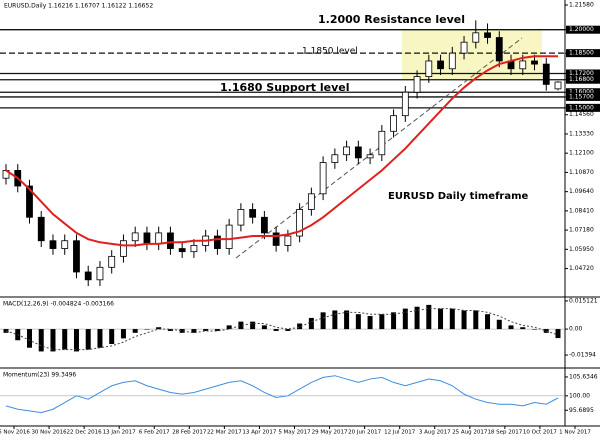 The image size is (600, 440). What do you see at coordinates (540, 433) in the screenshot?
I see `x-tick-label: 10 Oct 2017` at bounding box center [540, 433].